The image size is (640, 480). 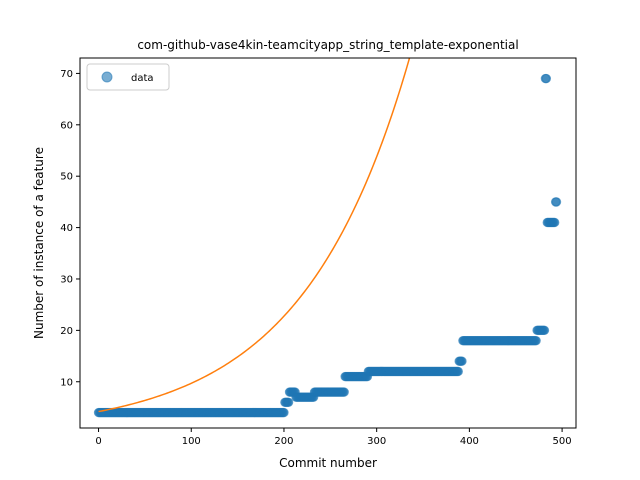 What do you see at coordinates (333, 437) in the screenshot?
I see `x-axis: 0 100 200 300 400 500` at bounding box center [333, 437].